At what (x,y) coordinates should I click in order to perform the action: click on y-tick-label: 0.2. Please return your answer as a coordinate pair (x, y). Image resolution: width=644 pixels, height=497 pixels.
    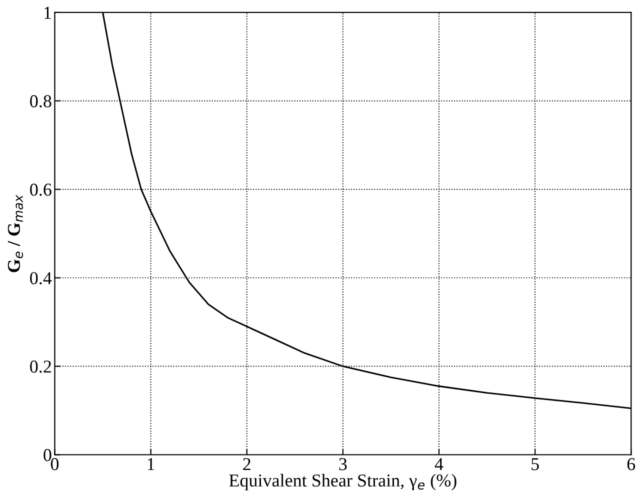
    Looking at the image, I should click on (40, 366).